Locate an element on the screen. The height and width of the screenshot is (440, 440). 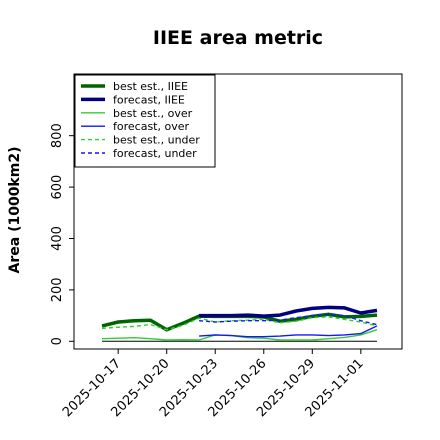
y-tick-label-3: 400 is located at coordinates (57, 238).